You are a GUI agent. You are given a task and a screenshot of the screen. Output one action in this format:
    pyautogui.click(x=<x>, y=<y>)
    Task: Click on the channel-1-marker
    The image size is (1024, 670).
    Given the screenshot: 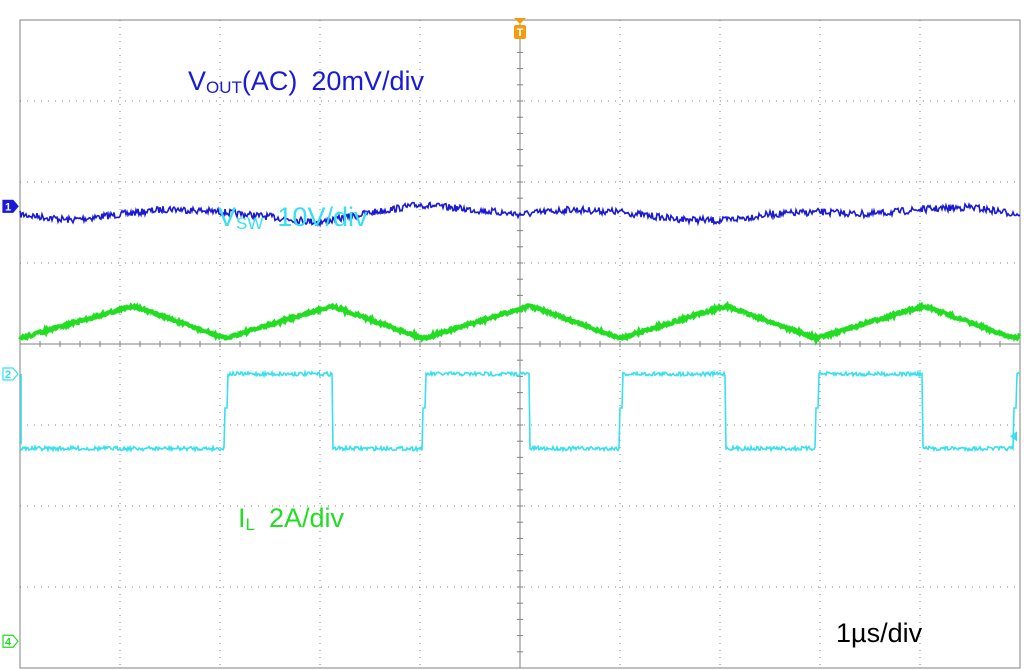 What is the action you would take?
    pyautogui.click(x=10, y=206)
    